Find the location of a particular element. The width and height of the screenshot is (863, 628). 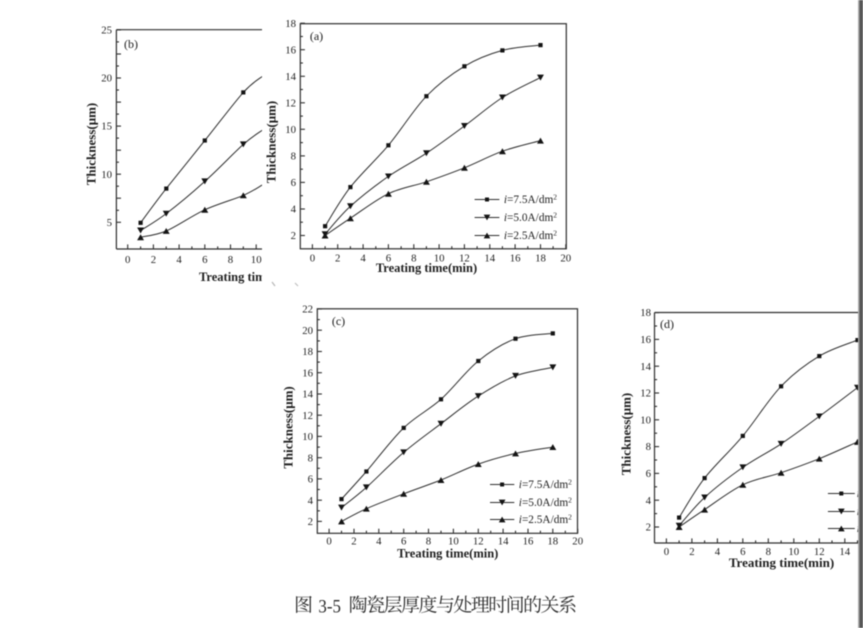

svg-text: (b) is located at coordinates (131, 44).